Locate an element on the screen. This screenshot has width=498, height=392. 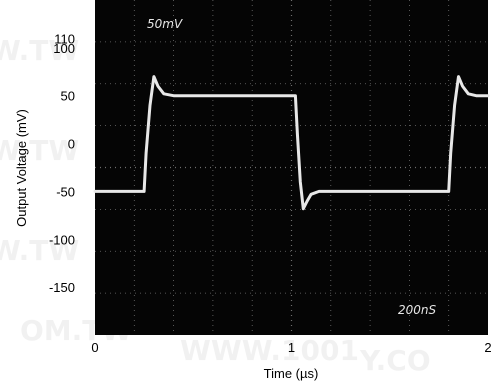
x-axis-label: Time (µs) is located at coordinates (291, 373).